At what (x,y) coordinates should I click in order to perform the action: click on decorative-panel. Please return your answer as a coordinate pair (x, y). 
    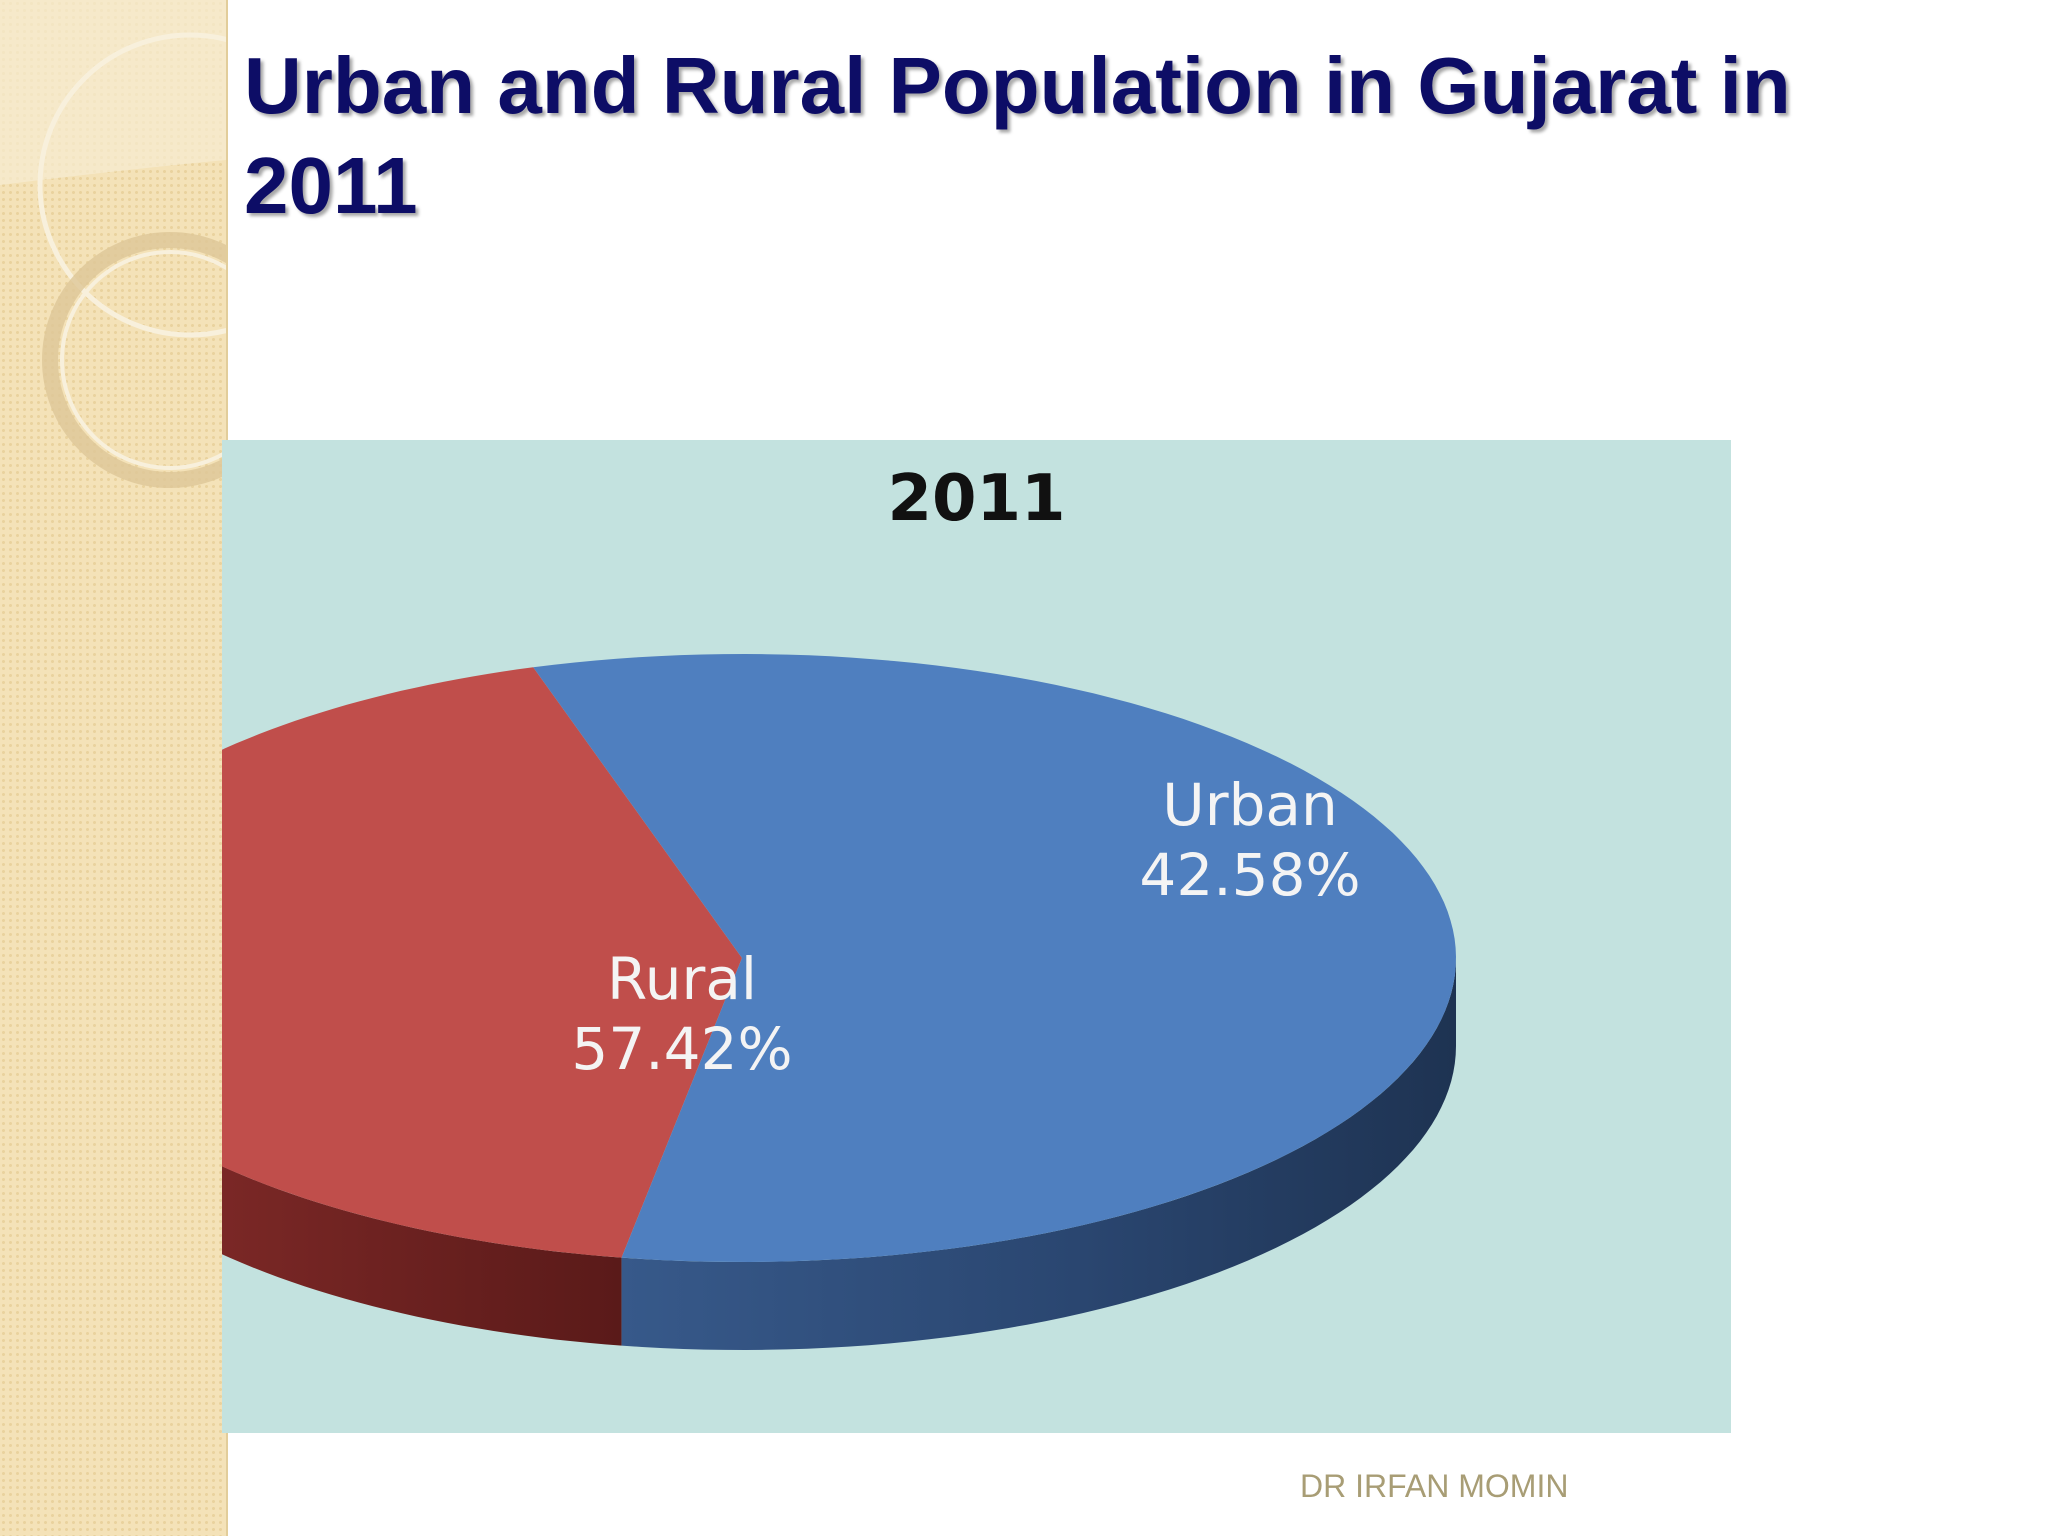
    Looking at the image, I should click on (113, 92).